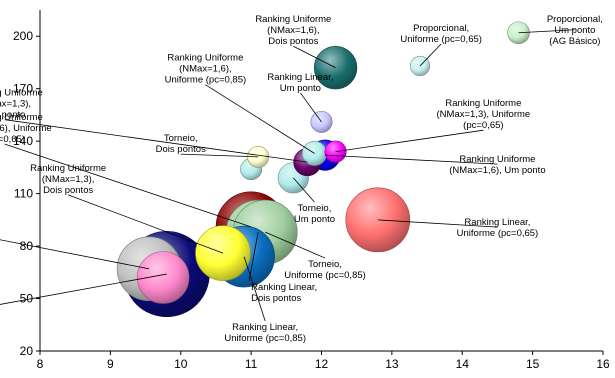  I want to click on bubble-label: Ranking Linear, Um ponto, so click(300, 83).